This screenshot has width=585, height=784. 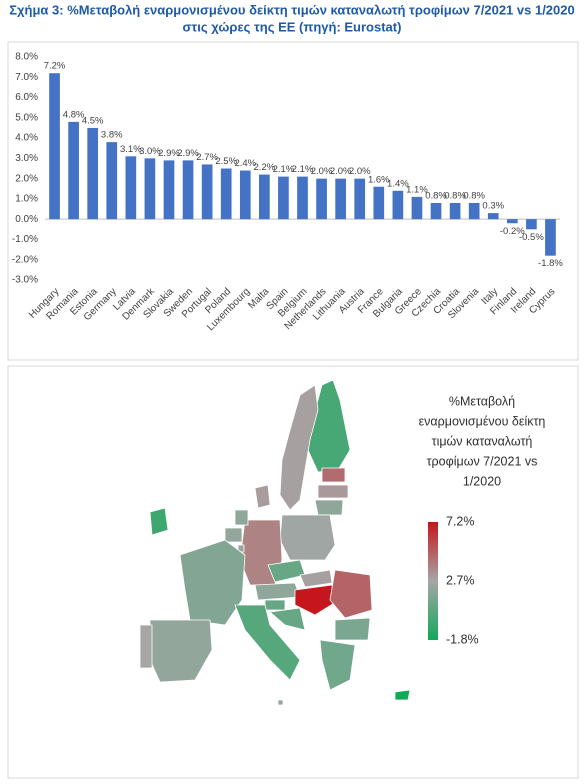 What do you see at coordinates (245, 163) in the screenshot?
I see `data-label: 2.4%` at bounding box center [245, 163].